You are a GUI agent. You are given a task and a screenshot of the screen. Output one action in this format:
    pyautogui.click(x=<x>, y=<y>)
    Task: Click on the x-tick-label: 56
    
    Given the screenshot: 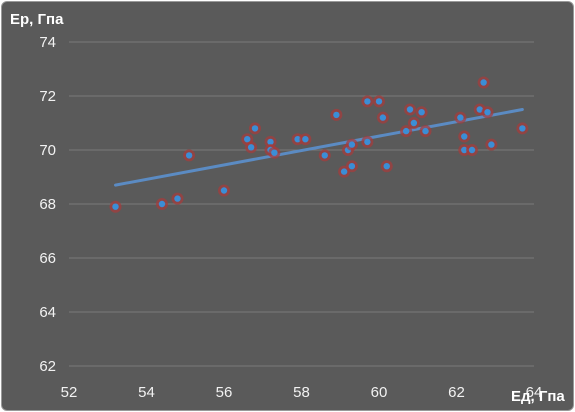 What is the action you would take?
    pyautogui.click(x=224, y=392)
    